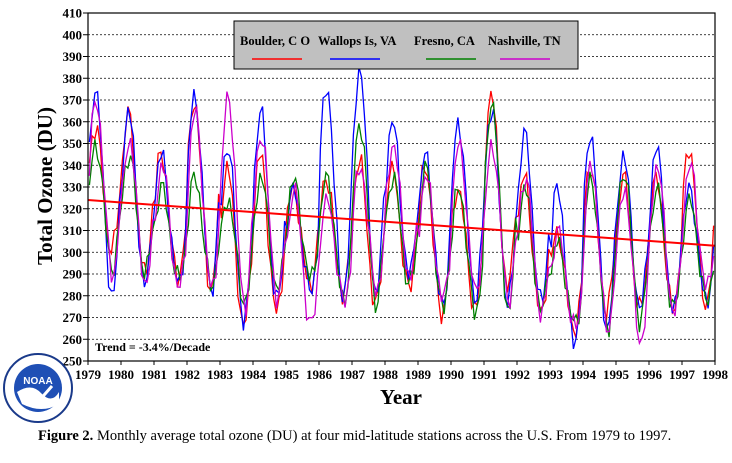 This screenshot has height=463, width=732. Describe the element at coordinates (38, 388) in the screenshot. I see `noaa-logo: NOAA` at that location.